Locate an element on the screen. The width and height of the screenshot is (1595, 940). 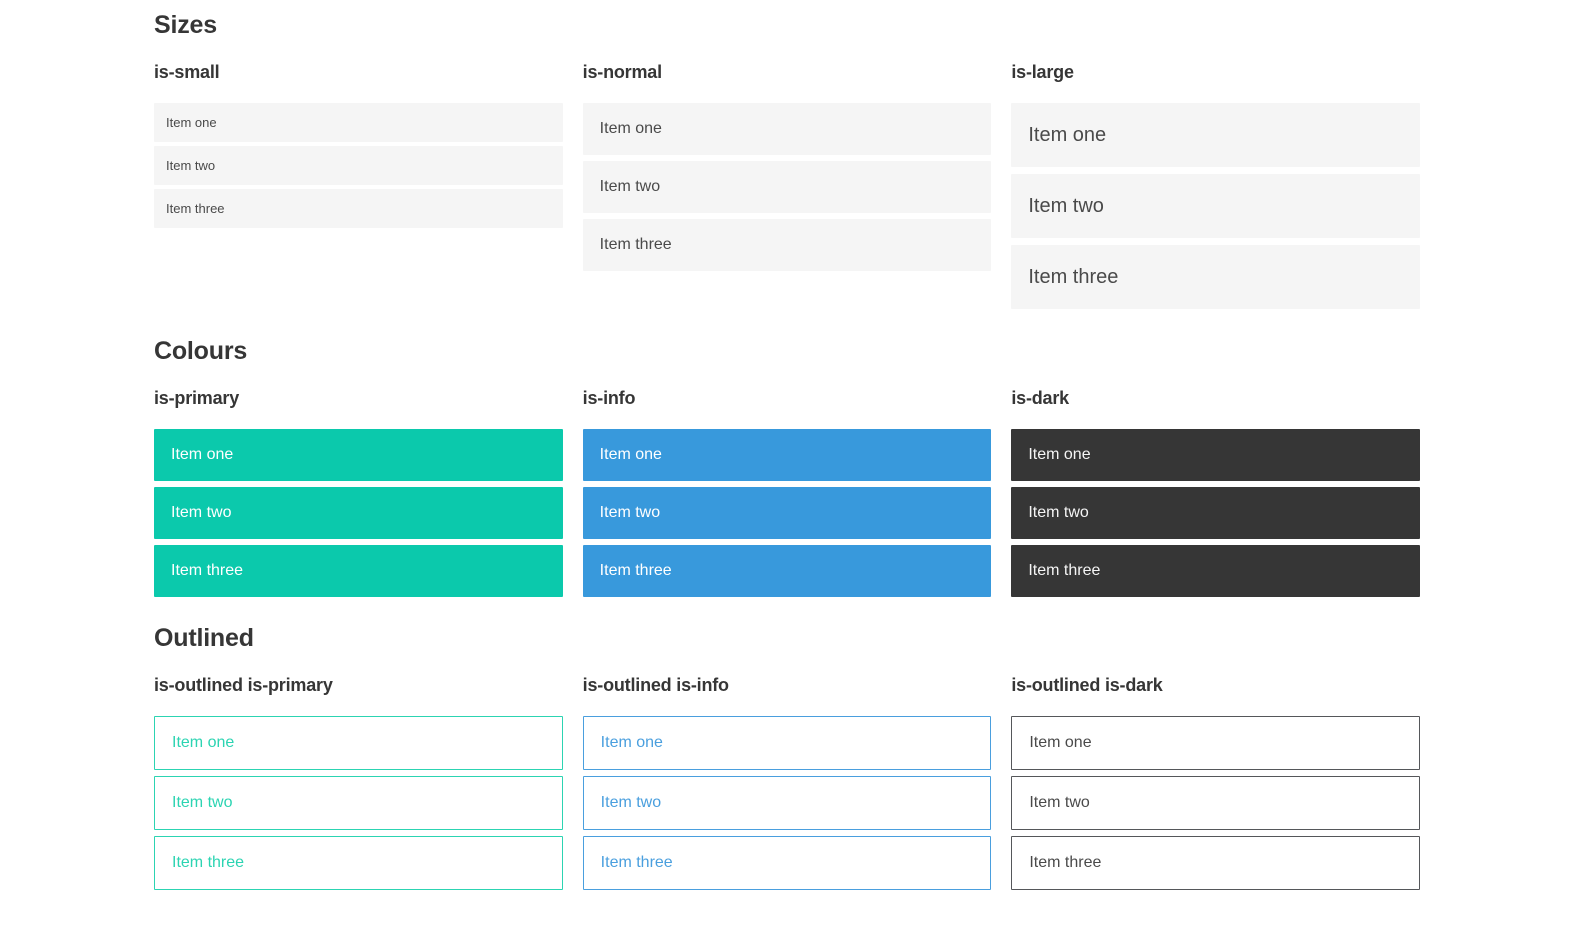
group-is-info: is-info Item one Item two Item three is located at coordinates (787, 495).